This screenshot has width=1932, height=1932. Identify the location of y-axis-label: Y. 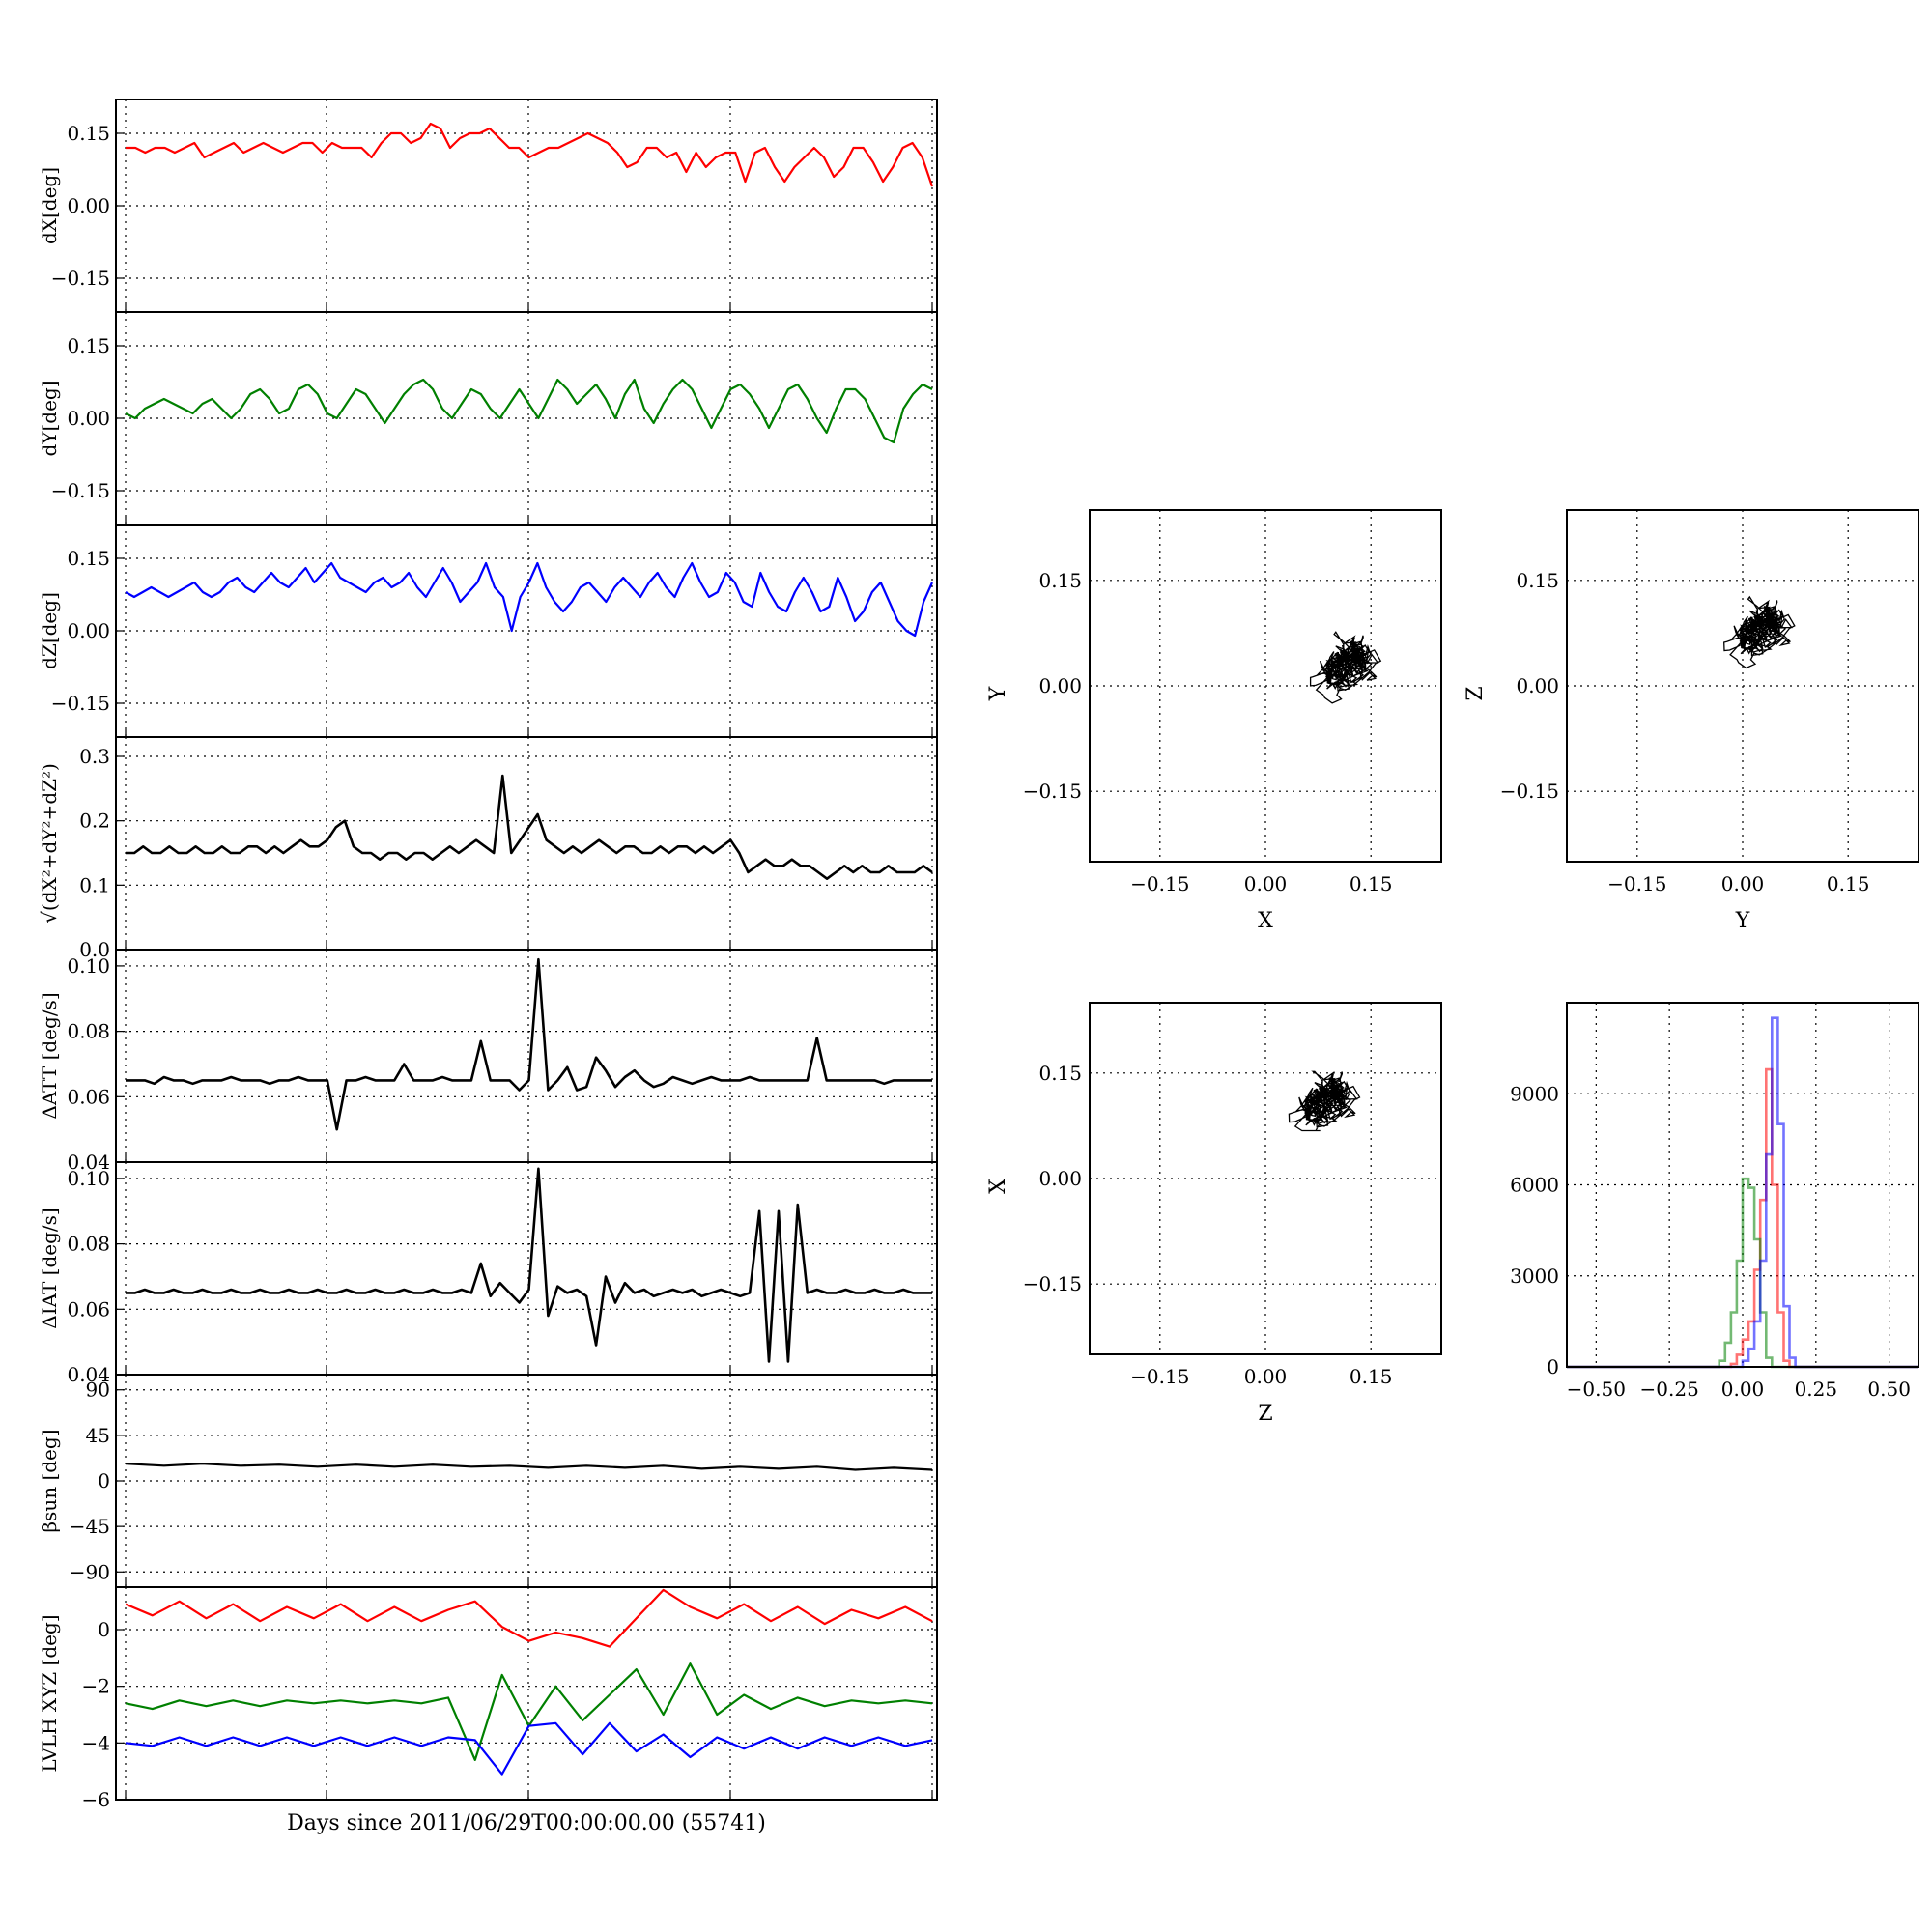
(998, 693).